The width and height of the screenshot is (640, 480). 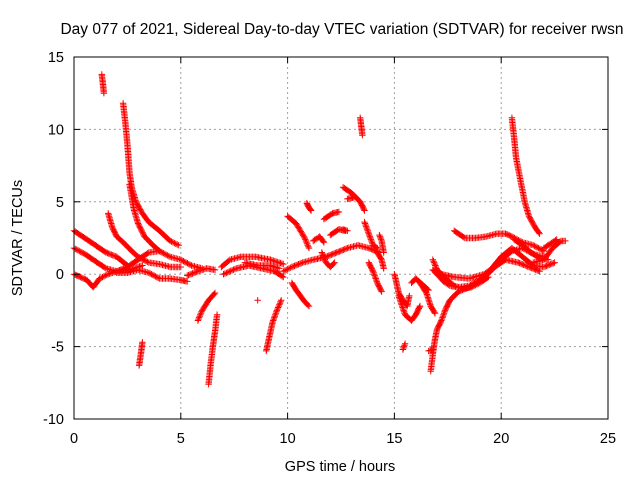 What do you see at coordinates (18, 238) in the screenshot?
I see `y-axis-label: SDTVAR / TECUs` at bounding box center [18, 238].